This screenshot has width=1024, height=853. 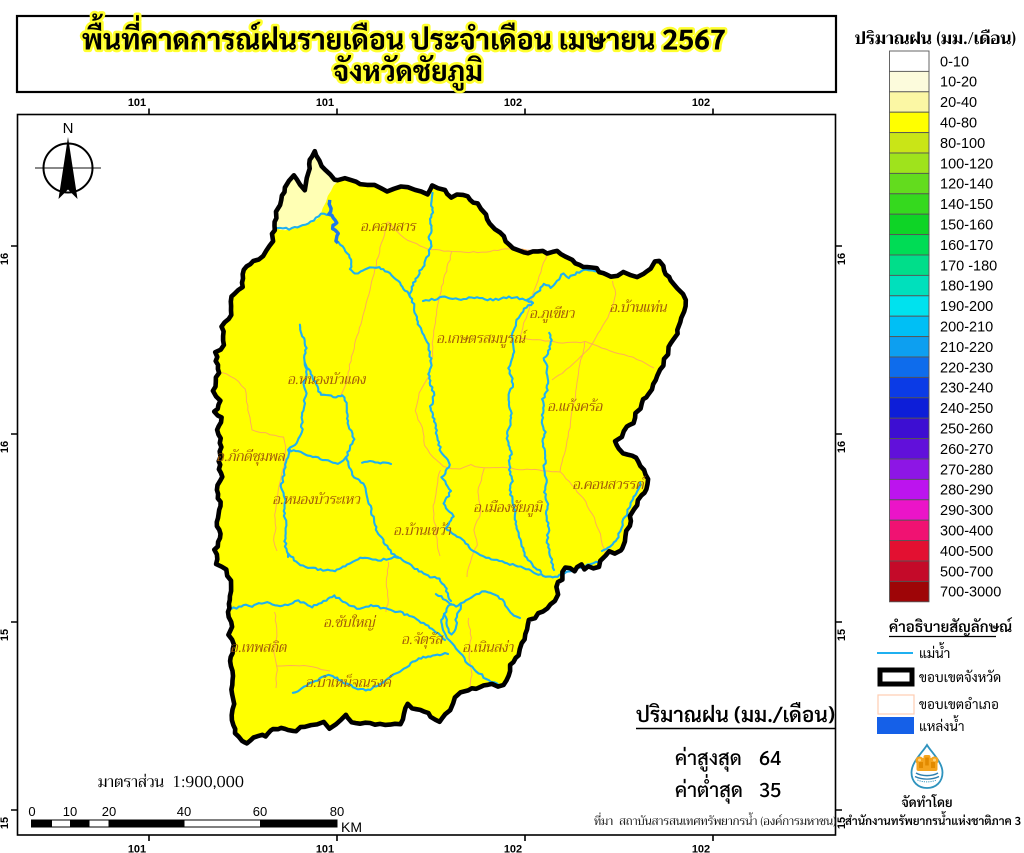 I want to click on svg-text: 0, so click(x=31, y=811).